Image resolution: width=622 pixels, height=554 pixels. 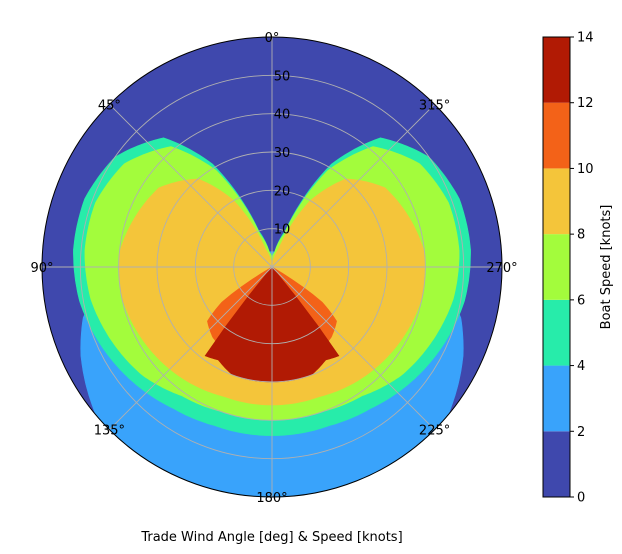 What do you see at coordinates (582, 268) in the screenshot?
I see `colorbar-tick-labels: 0 2 4 6 8 10 12 14` at bounding box center [582, 268].